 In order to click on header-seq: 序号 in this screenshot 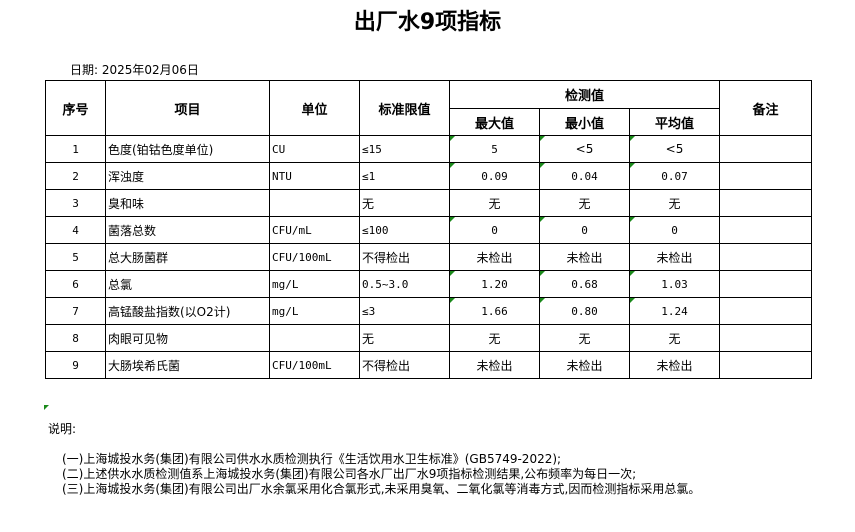, I will do `click(75, 108)`.